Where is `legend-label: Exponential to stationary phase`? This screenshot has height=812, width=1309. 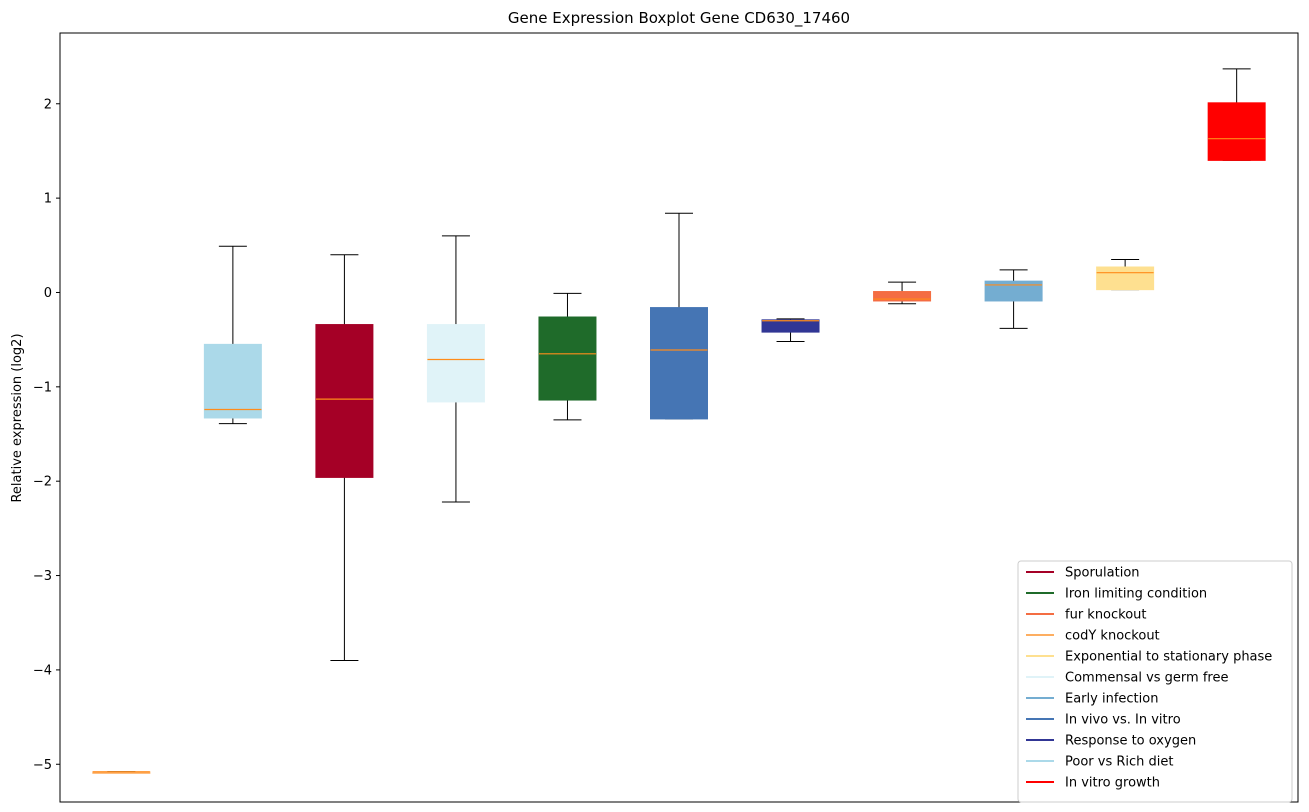
legend-label: Exponential to stationary phase is located at coordinates (1168, 657).